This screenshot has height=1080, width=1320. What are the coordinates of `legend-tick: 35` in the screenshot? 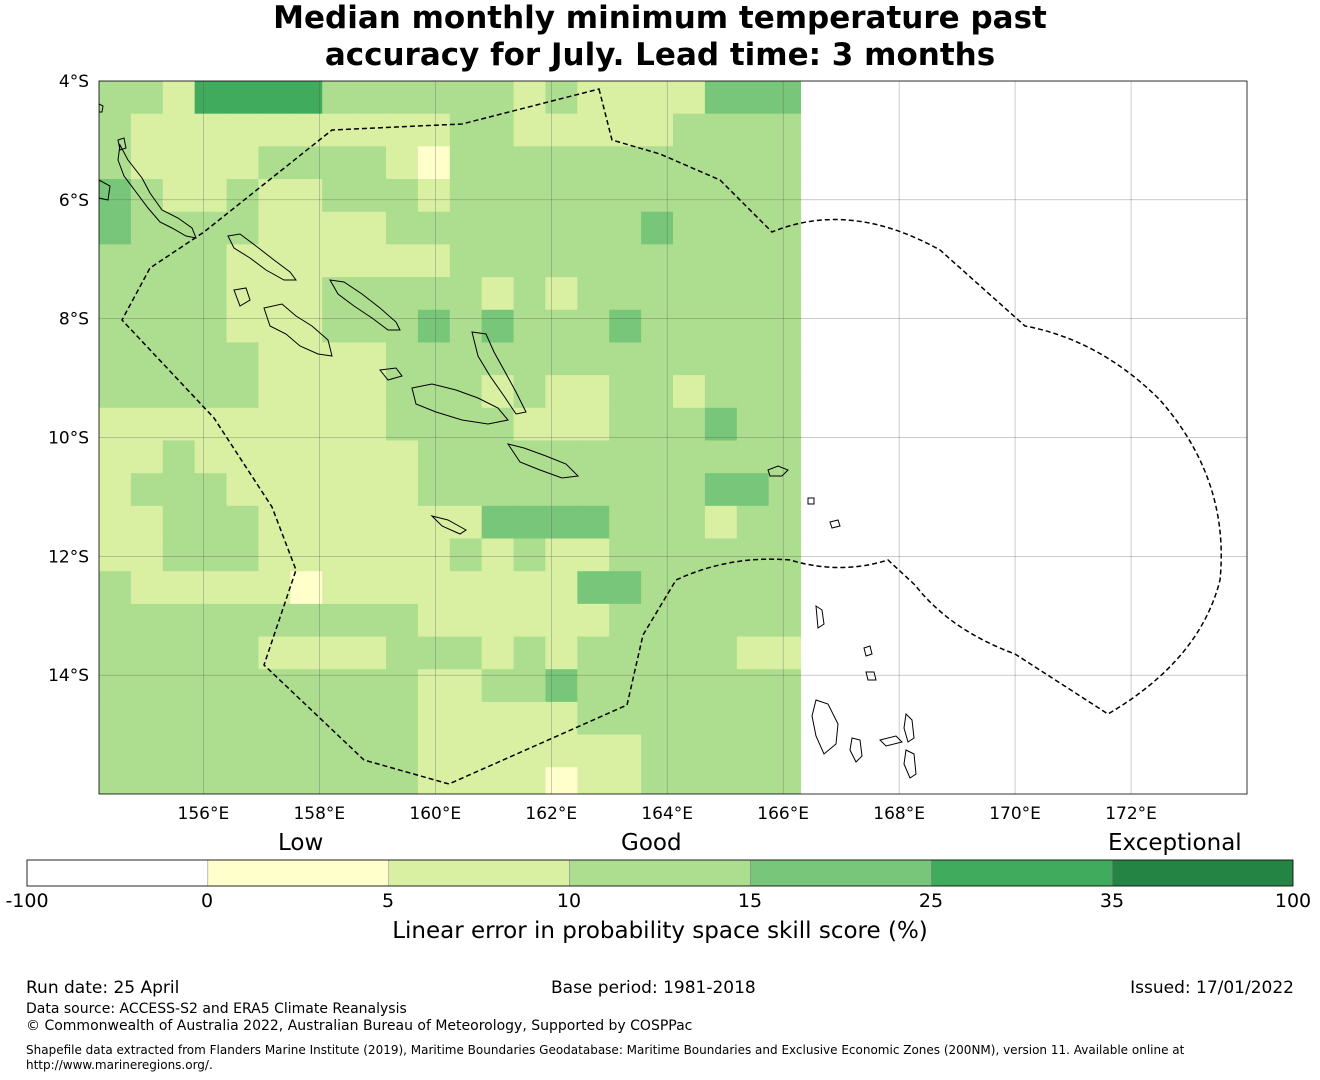 It's located at (1112, 901).